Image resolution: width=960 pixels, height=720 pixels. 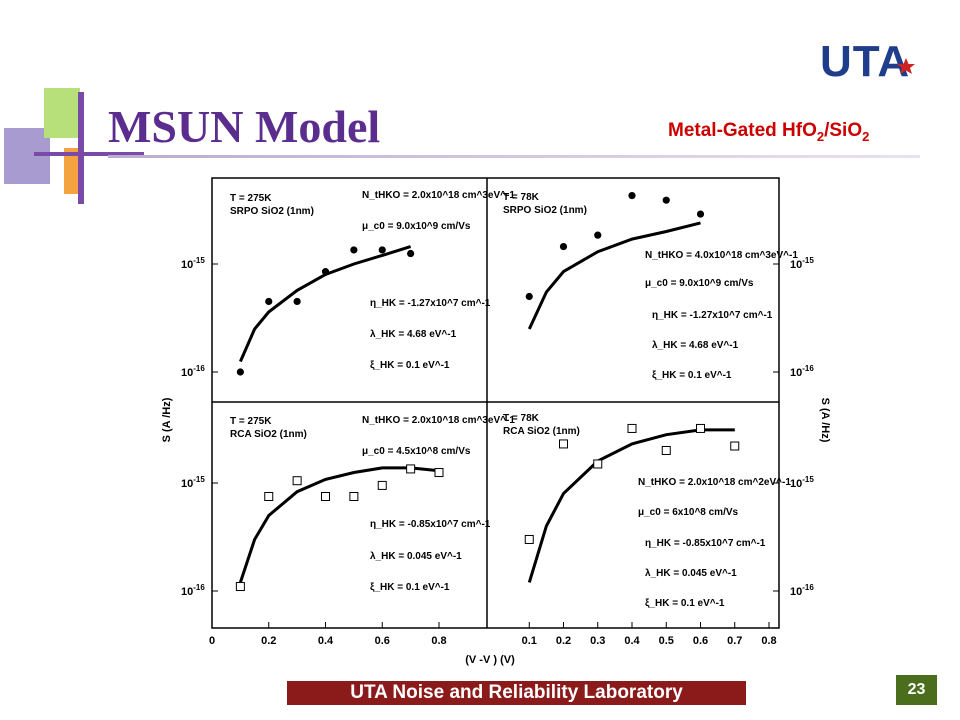 What do you see at coordinates (521, 418) in the screenshot?
I see `panel-header-bottom-right: T = 78K` at bounding box center [521, 418].